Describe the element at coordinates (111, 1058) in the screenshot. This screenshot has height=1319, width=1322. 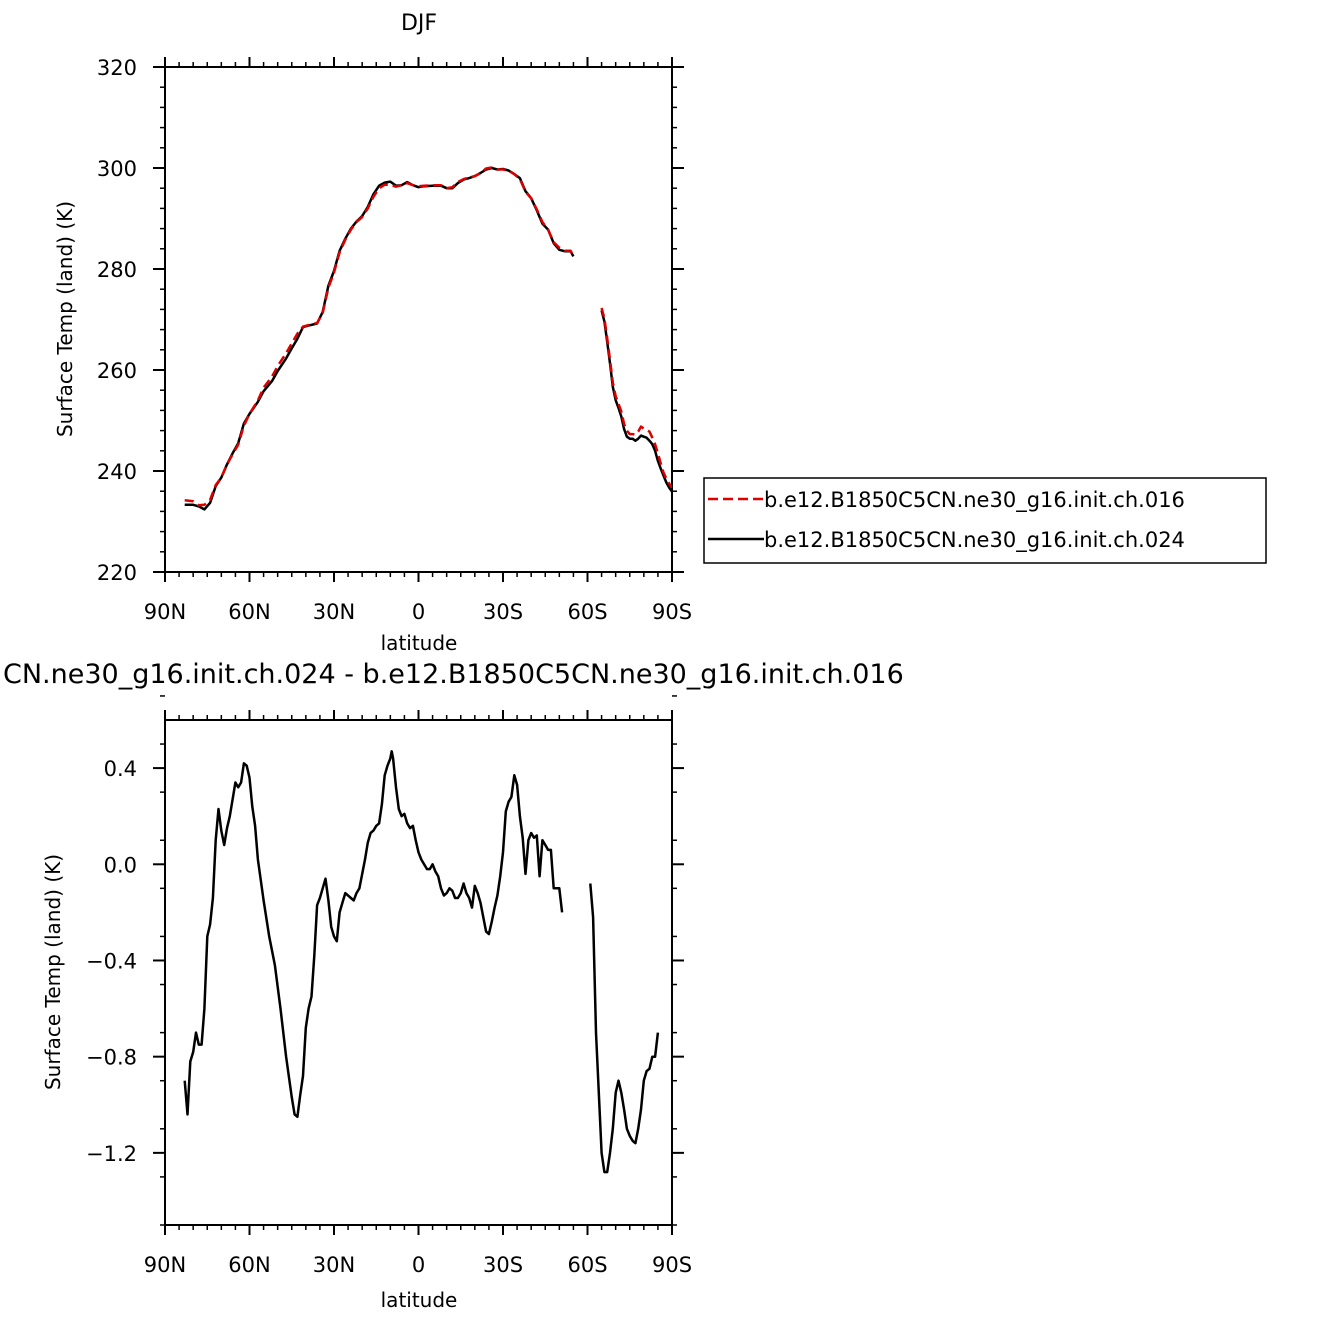
I see `y-tick-label: −0.8` at that location.